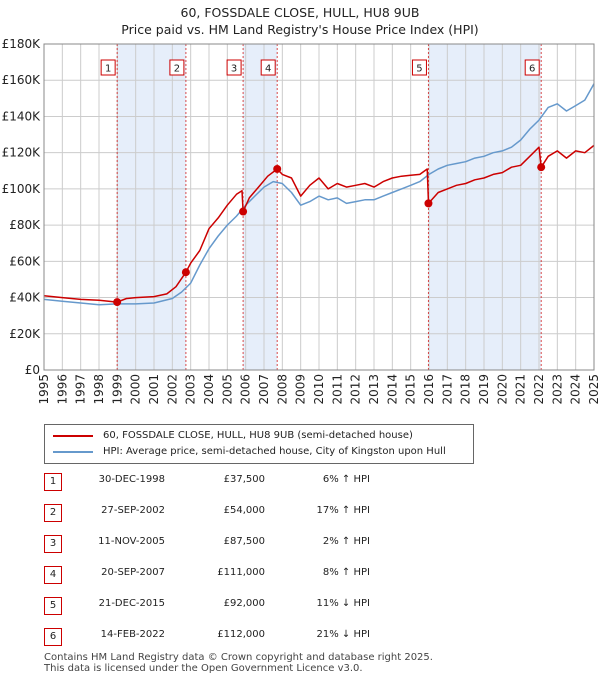 This screenshot has width=600, height=680. Describe the element at coordinates (22, 44) in the screenshot. I see `y-tick-label: £180K` at that location.